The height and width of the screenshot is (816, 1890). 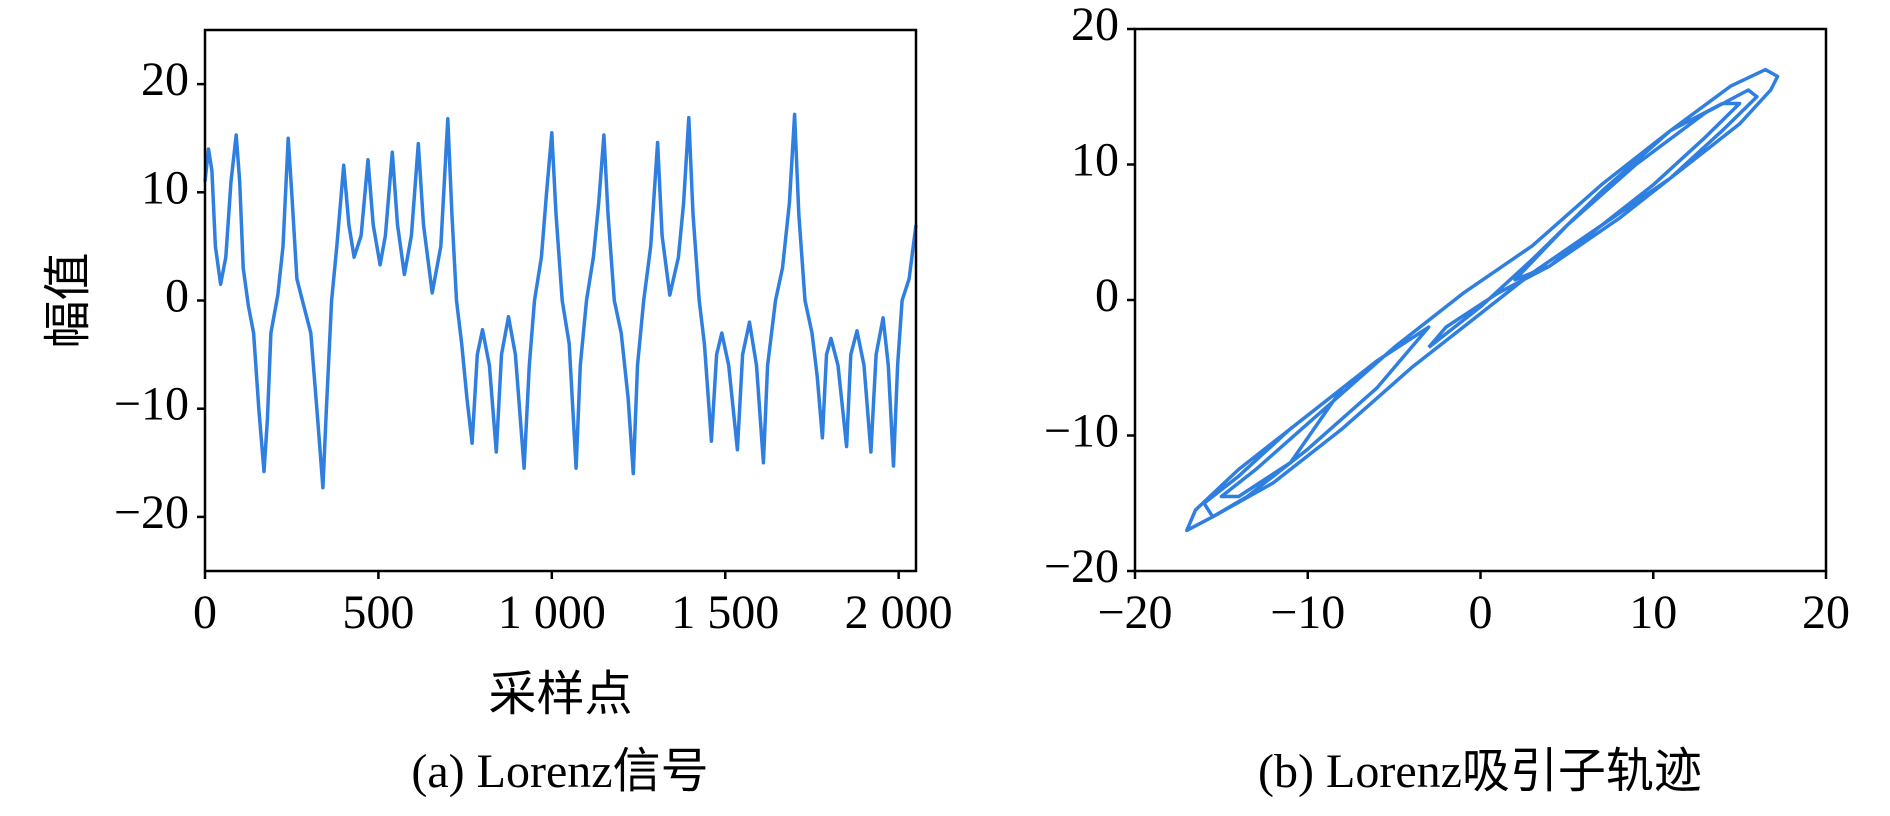 I want to click on y-axis-label: 幅值, so click(x=68, y=300).